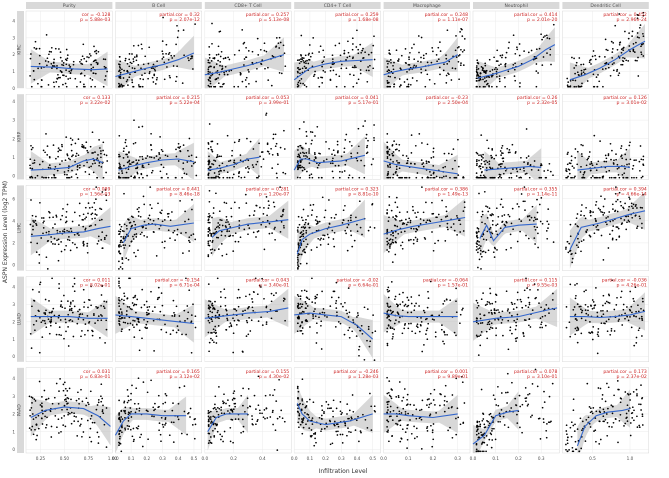 Image resolution: width=669 pixels, height=478 pixels. Describe the element at coordinates (247, 6) in the screenshot. I see `column-label: CD8+ T Cell` at that location.